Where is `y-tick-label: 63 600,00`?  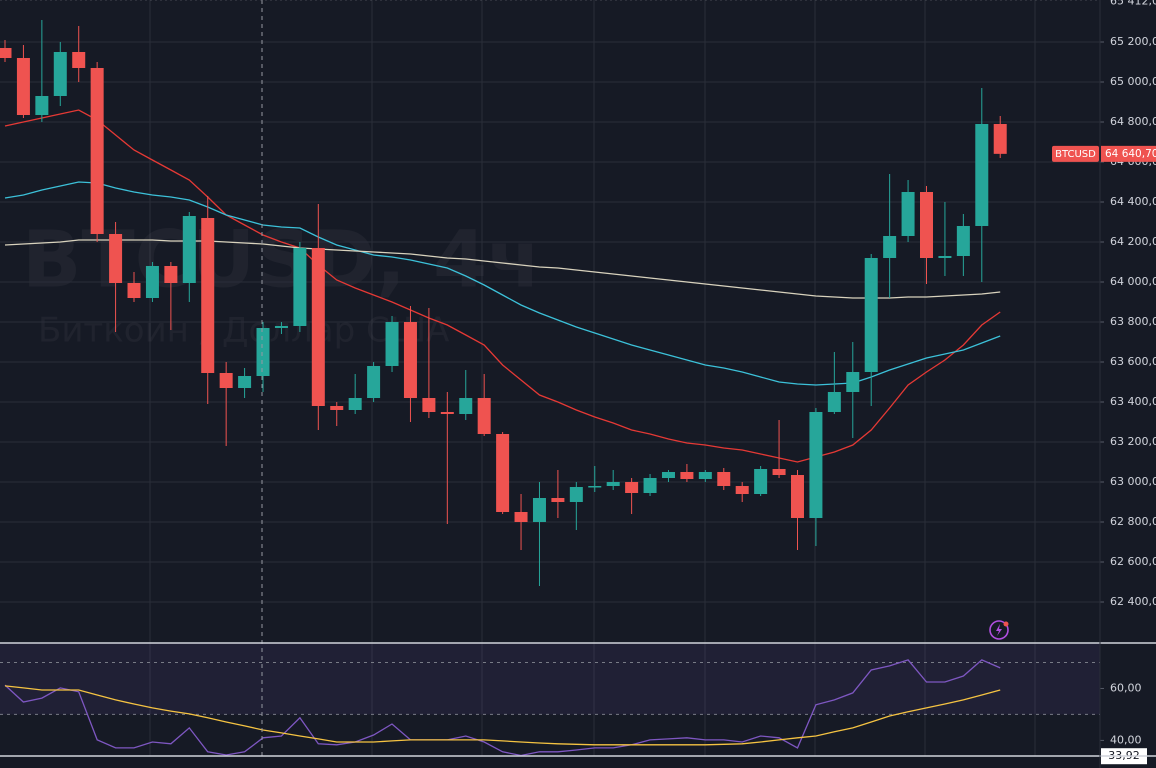 y-tick-label: 63 600,00 is located at coordinates (1133, 361).